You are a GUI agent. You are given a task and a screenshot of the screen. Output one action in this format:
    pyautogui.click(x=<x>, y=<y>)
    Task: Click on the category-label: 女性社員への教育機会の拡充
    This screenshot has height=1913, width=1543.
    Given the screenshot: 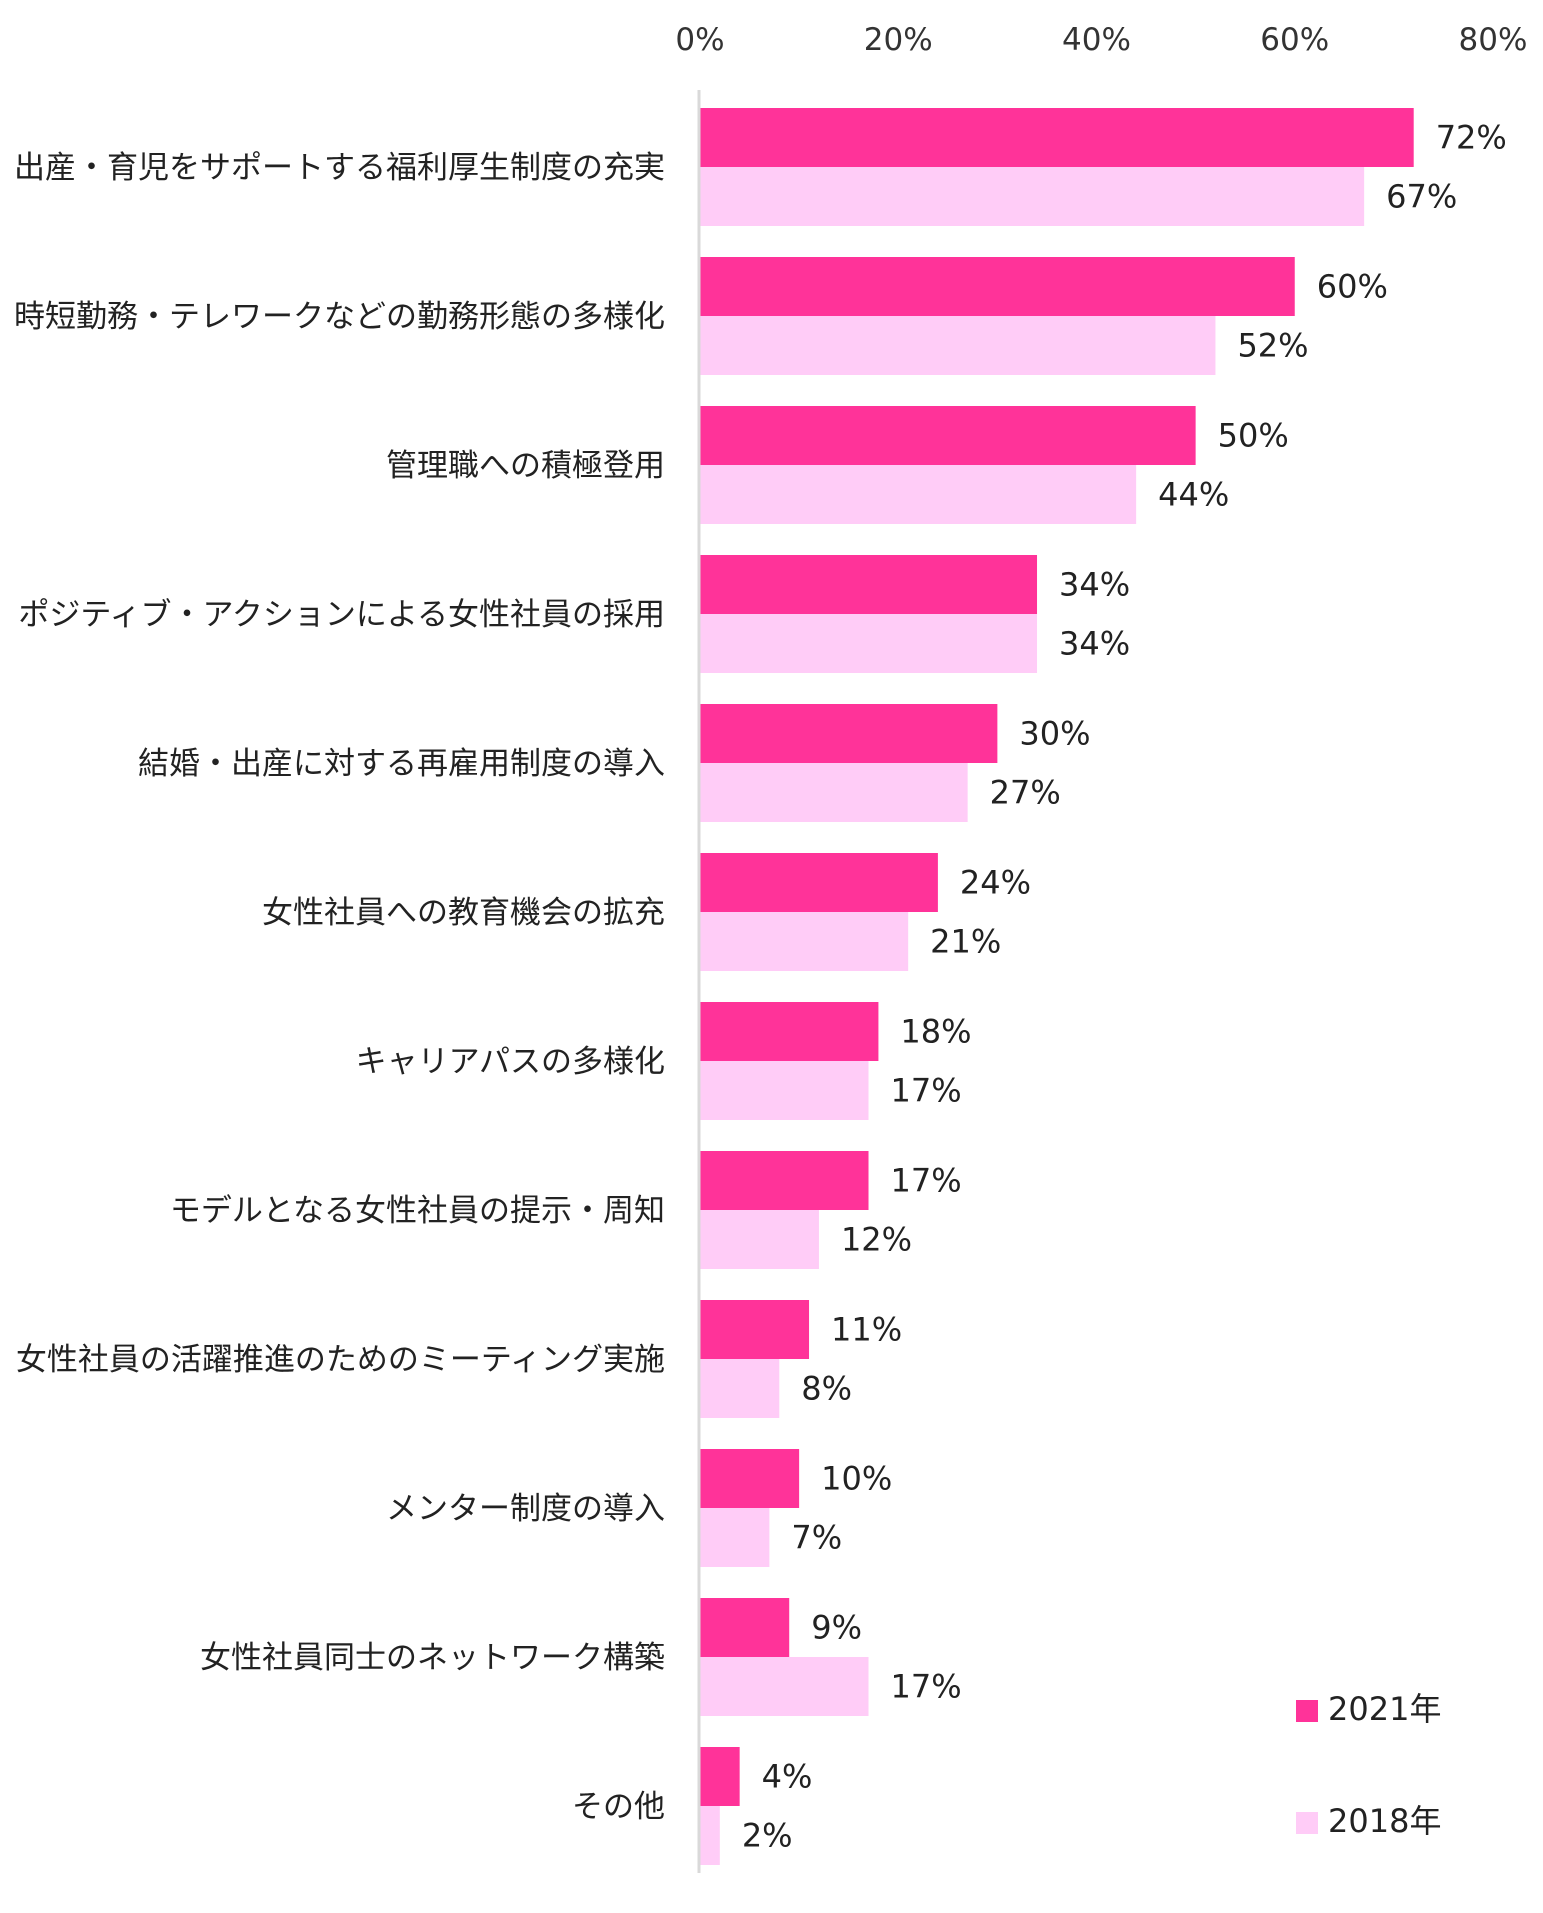 What is the action you would take?
    pyautogui.click(x=463, y=913)
    